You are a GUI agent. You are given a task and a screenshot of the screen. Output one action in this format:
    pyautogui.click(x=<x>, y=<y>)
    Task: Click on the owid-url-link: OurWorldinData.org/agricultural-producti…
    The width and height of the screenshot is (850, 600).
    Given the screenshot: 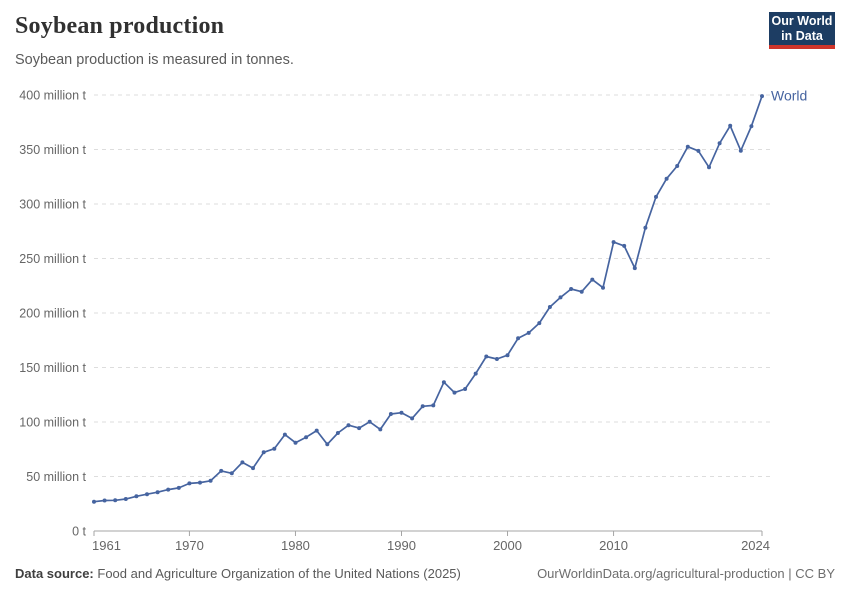 What is the action you would take?
    pyautogui.click(x=686, y=573)
    